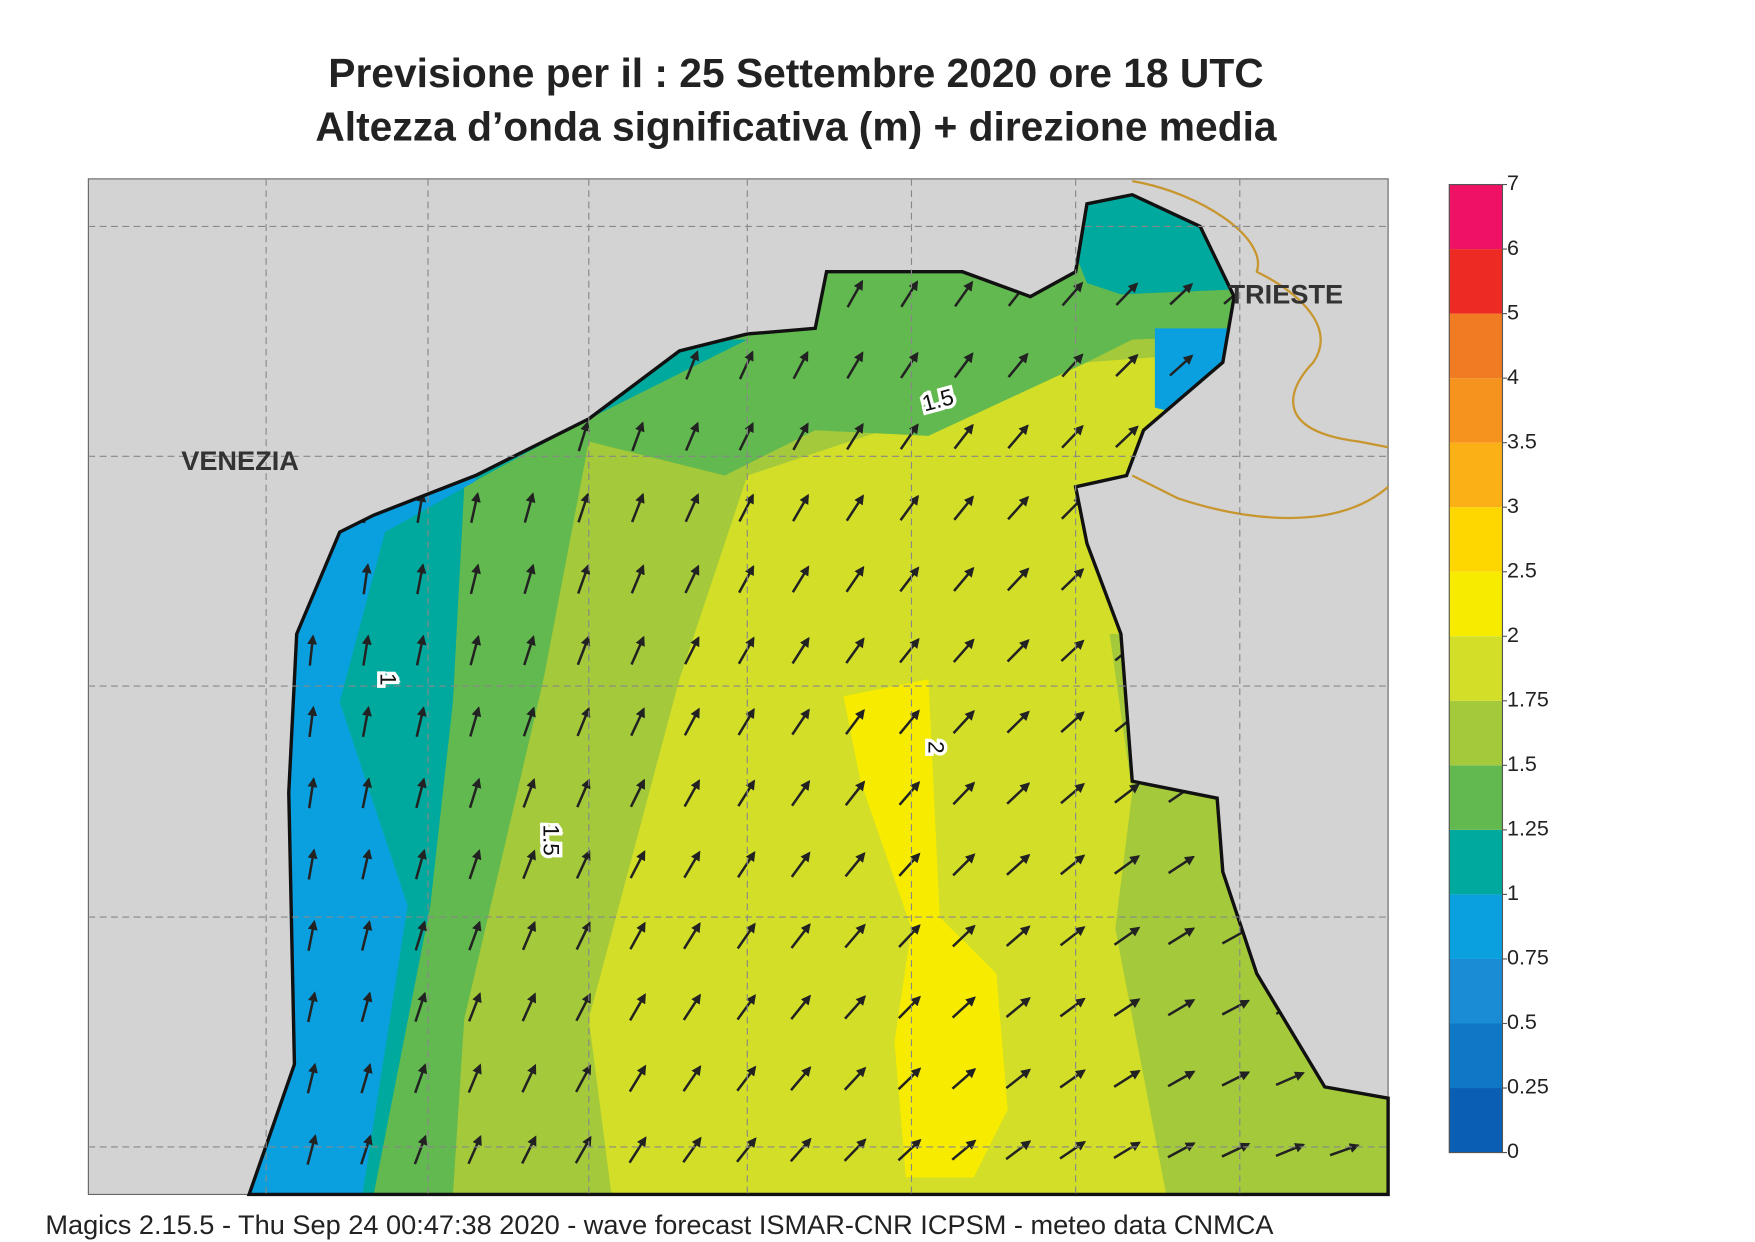  Describe the element at coordinates (1513, 635) in the screenshot. I see `tick-label: 2` at that location.